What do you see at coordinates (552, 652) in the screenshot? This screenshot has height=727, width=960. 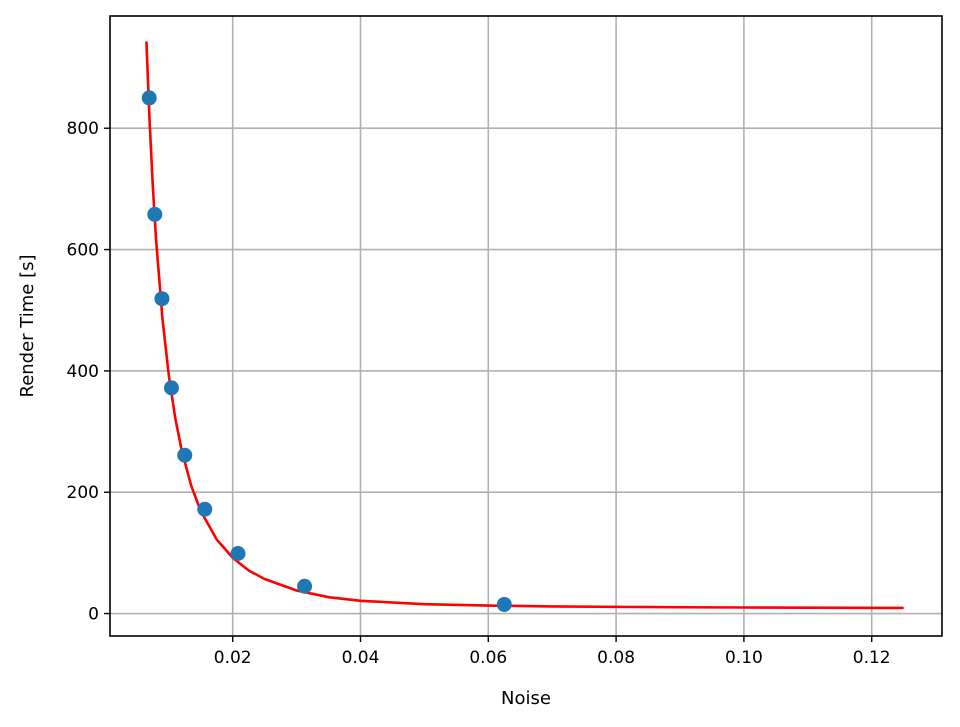 I see `x-axis: 0.02 0.04 0.06 0.08 0.10 0.12` at bounding box center [552, 652].